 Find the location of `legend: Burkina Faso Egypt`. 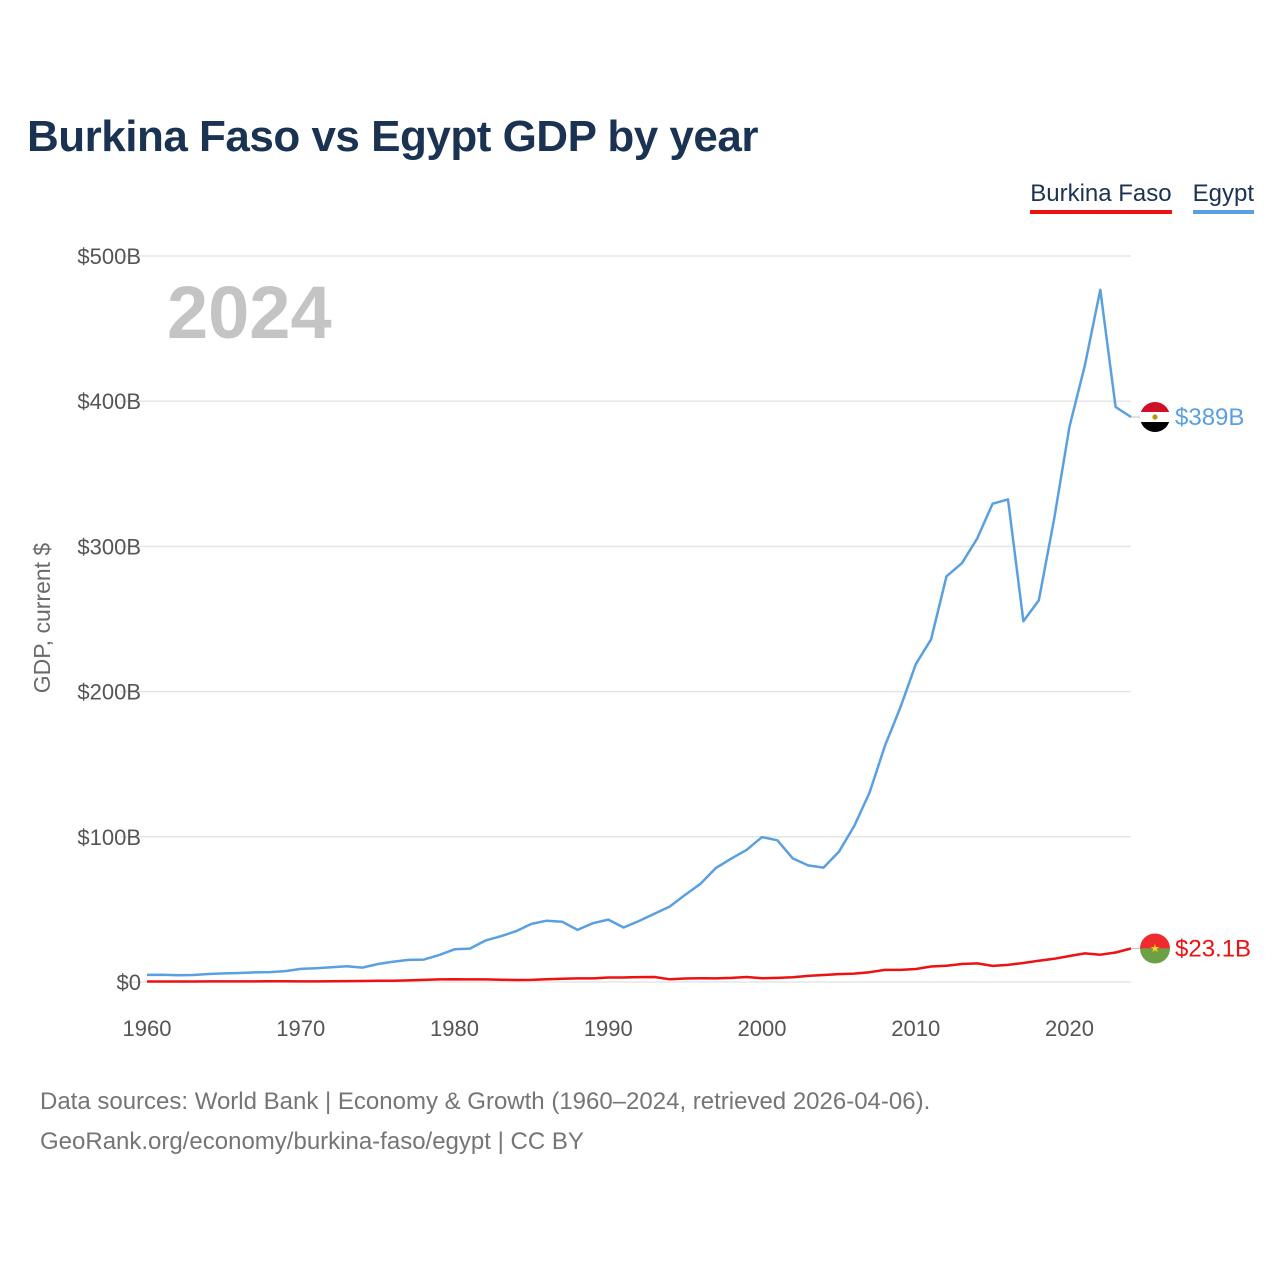

legend: Burkina Faso Egypt is located at coordinates (1142, 197).